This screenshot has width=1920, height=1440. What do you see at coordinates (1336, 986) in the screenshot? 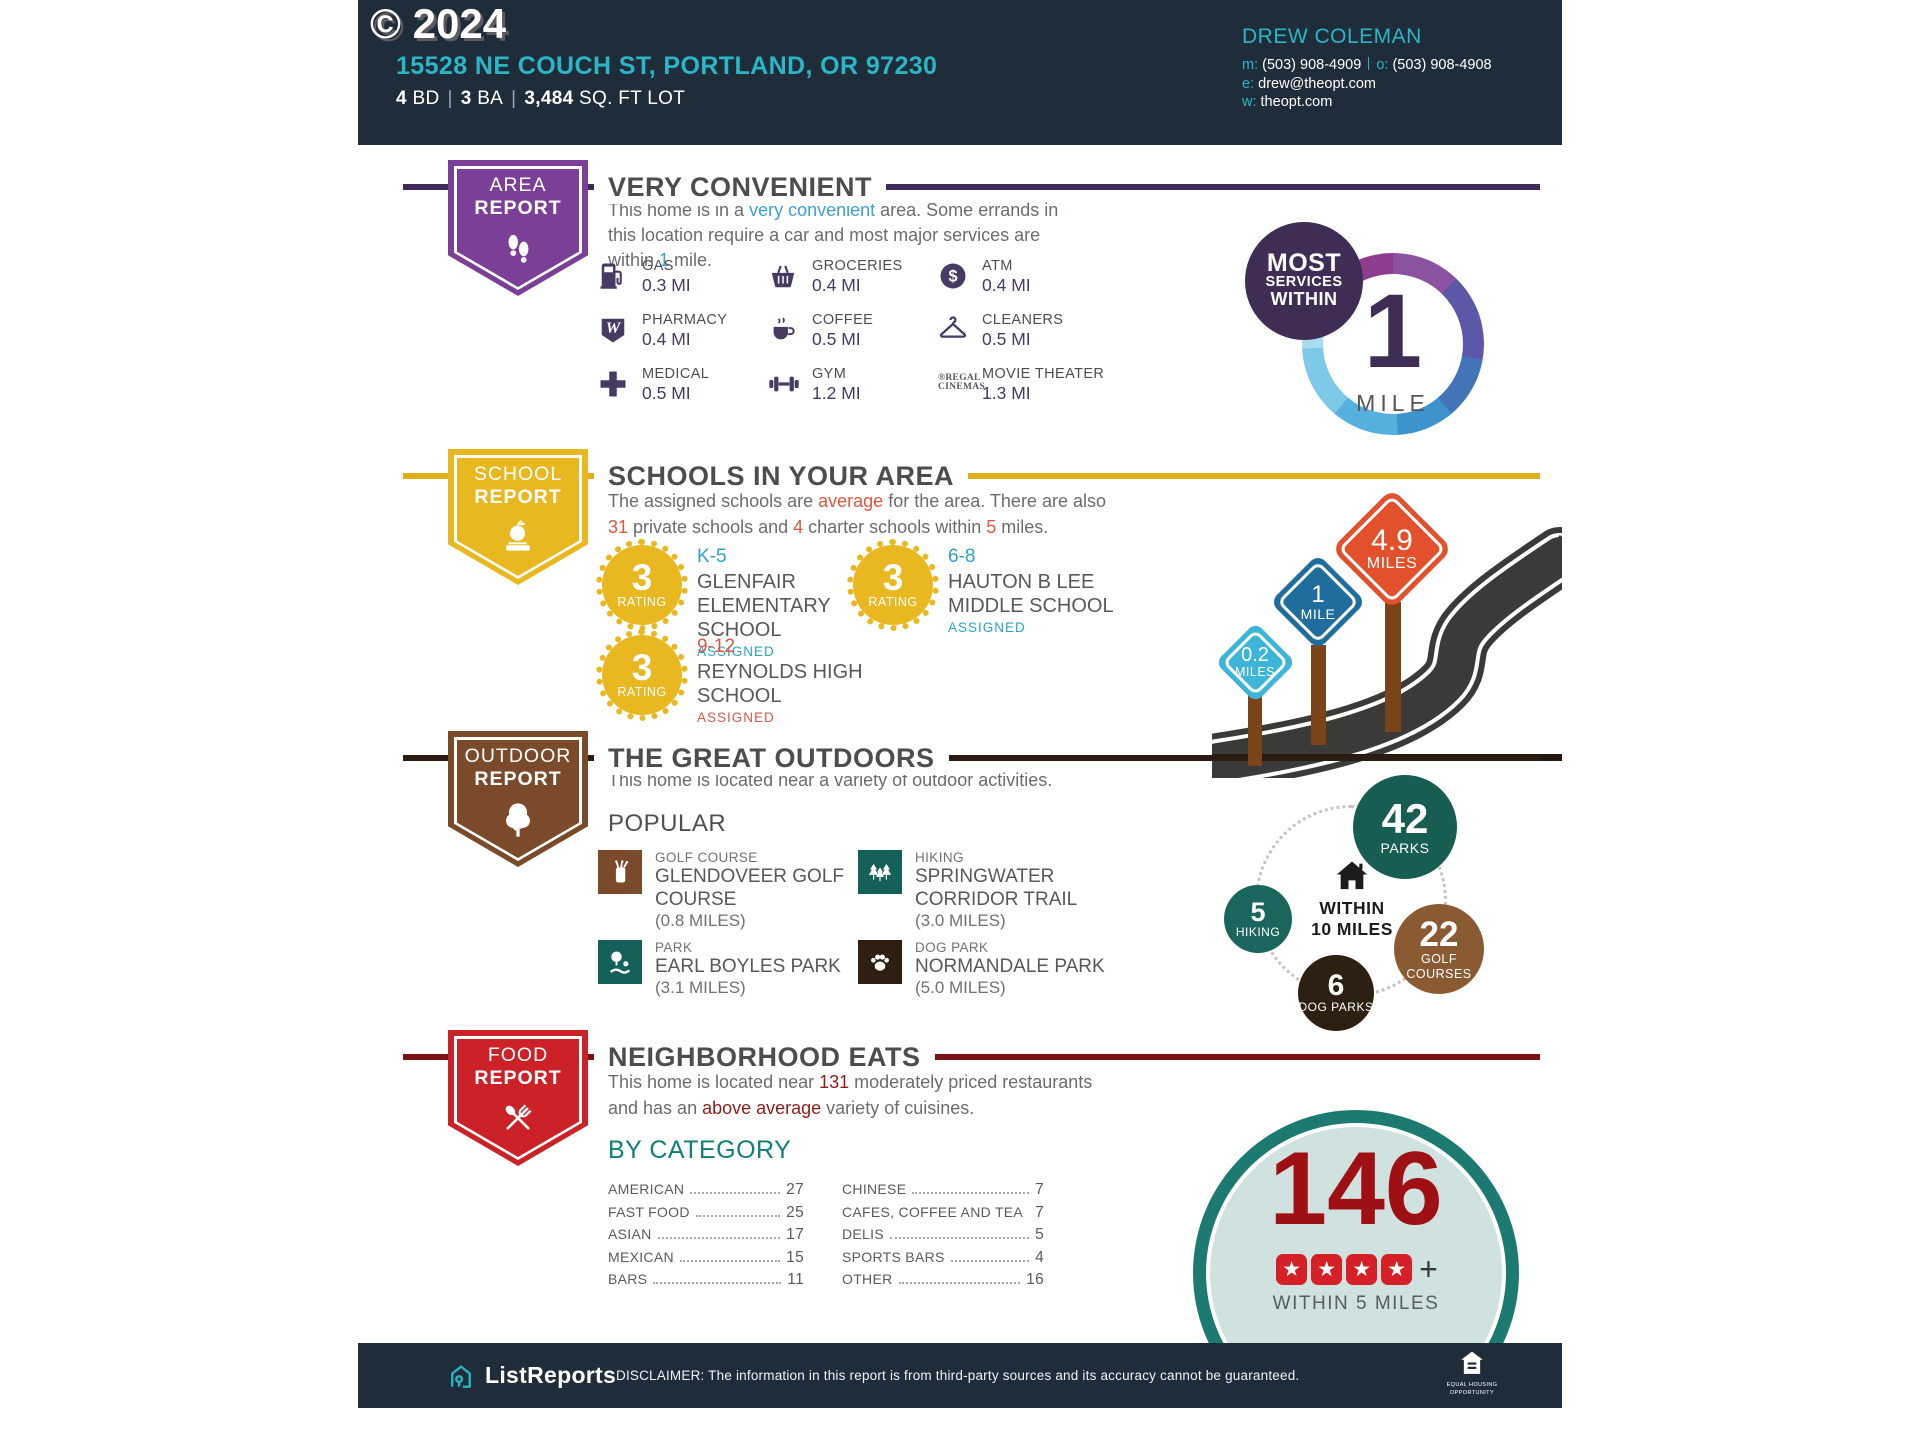
I see `bubble-value: 6` at bounding box center [1336, 986].